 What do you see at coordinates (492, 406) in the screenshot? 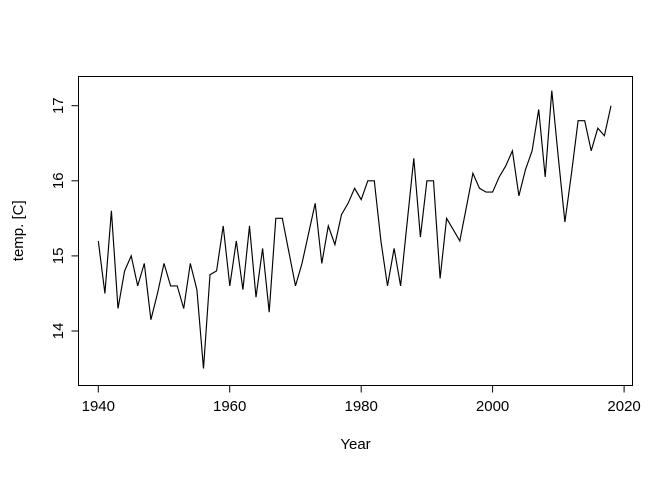
I see `x-tick-label: 2000` at bounding box center [492, 406].